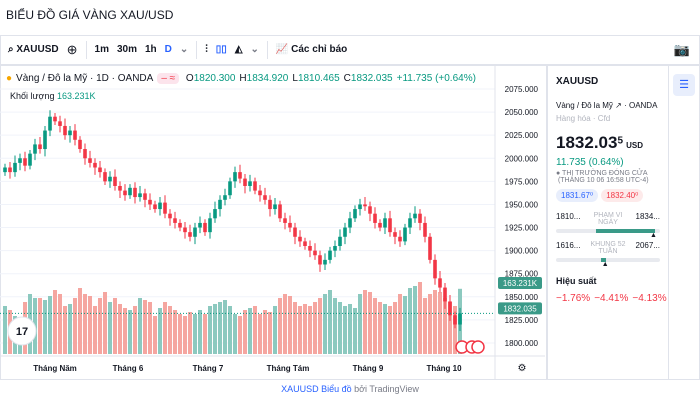  Describe the element at coordinates (522, 158) in the screenshot. I see `price-tick: 2000.000` at that location.